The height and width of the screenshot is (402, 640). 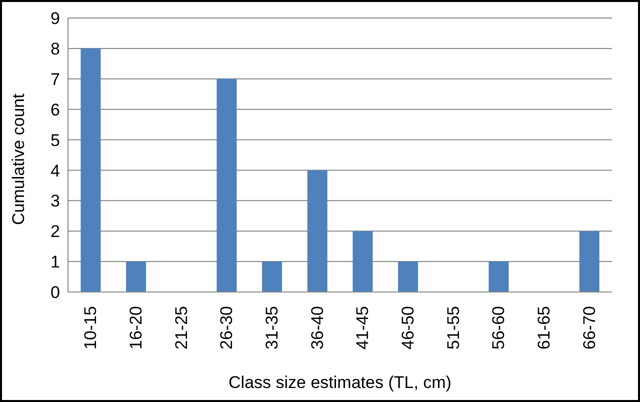 I want to click on y-tick-label: 3, so click(x=55, y=201).